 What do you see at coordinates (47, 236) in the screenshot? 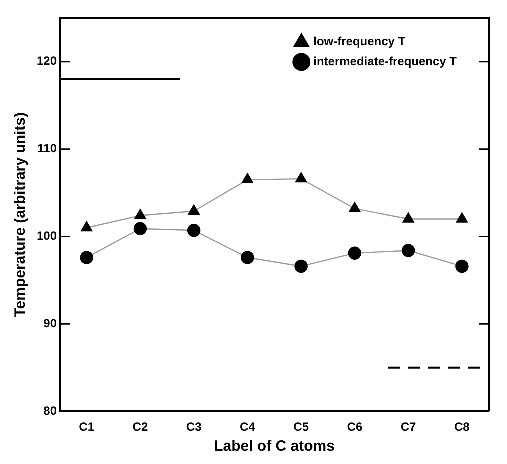
I see `y-tick-label: 100` at bounding box center [47, 236].